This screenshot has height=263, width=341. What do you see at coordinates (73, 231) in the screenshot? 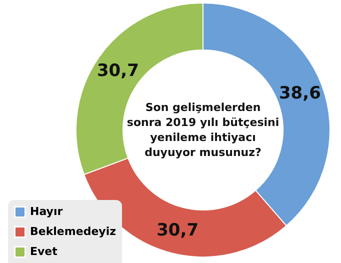
I see `legend-label: Beklemedeyiz` at bounding box center [73, 231].